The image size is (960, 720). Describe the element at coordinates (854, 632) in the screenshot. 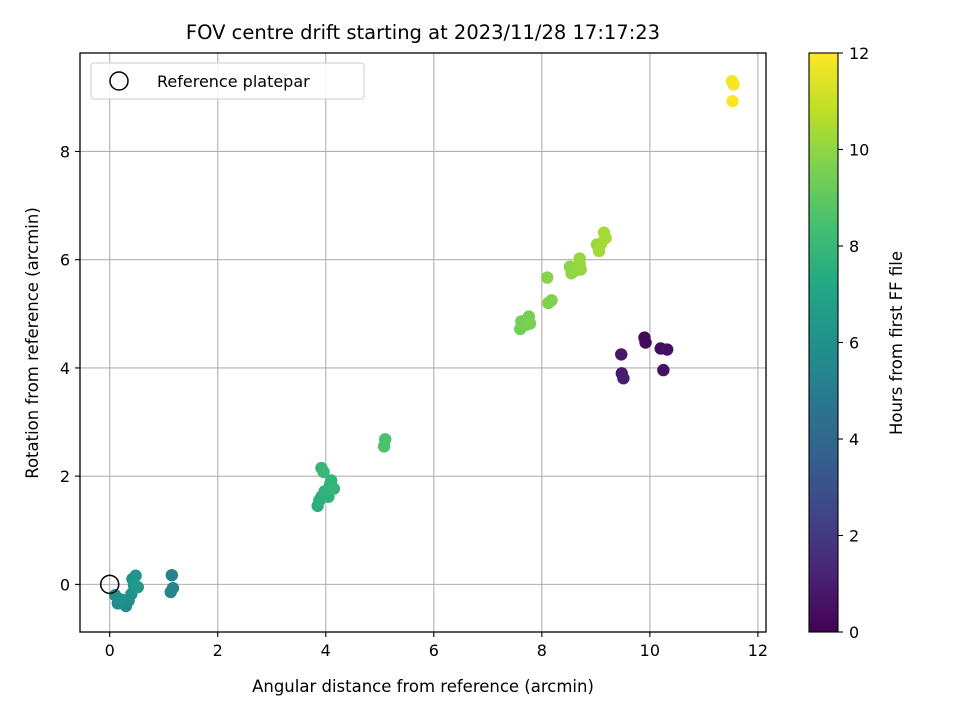

I see `colorbar-tick-label: 0` at that location.